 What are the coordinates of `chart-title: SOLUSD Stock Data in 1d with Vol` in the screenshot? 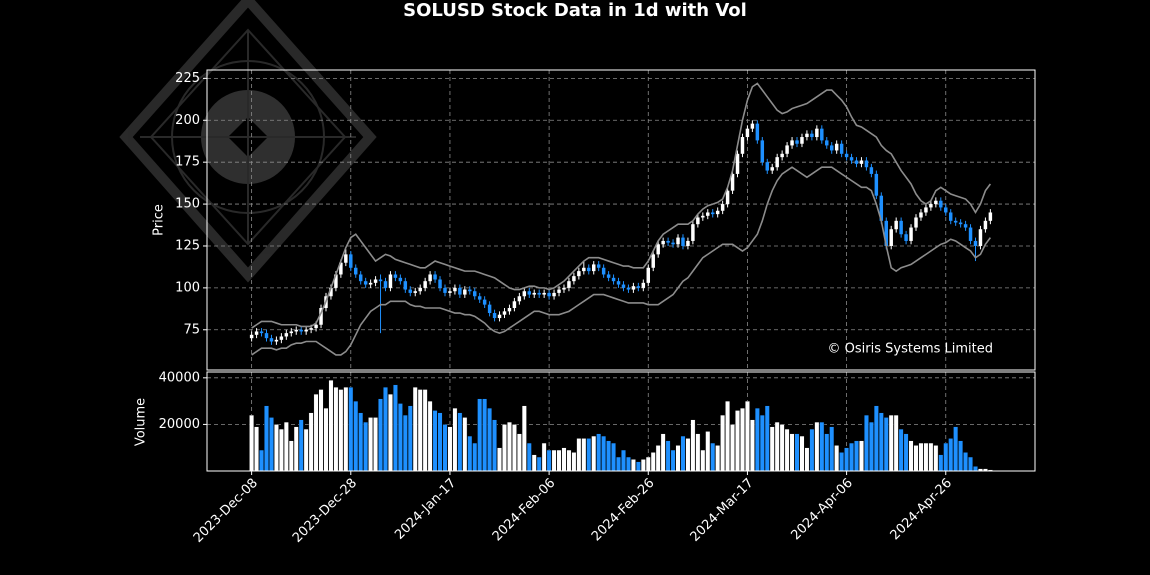 It's located at (575, 10).